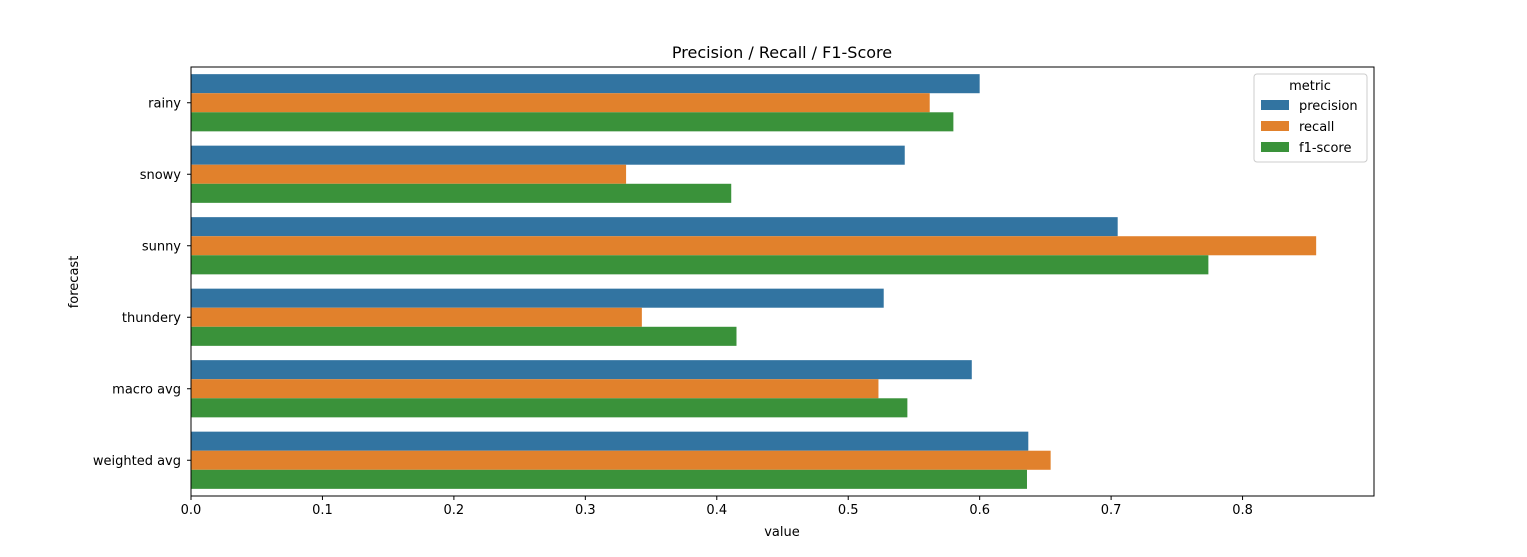 The width and height of the screenshot is (1527, 557). I want to click on bar-recall-thundery, so click(416, 317).